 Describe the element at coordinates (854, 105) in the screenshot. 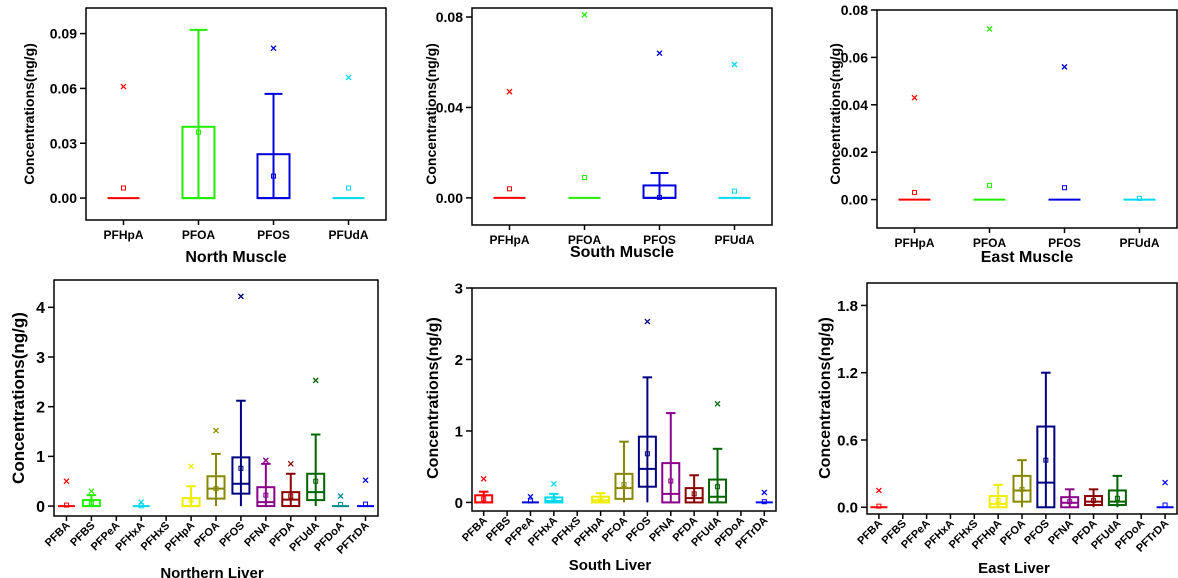

I see `y-tick-label: 0.04` at that location.